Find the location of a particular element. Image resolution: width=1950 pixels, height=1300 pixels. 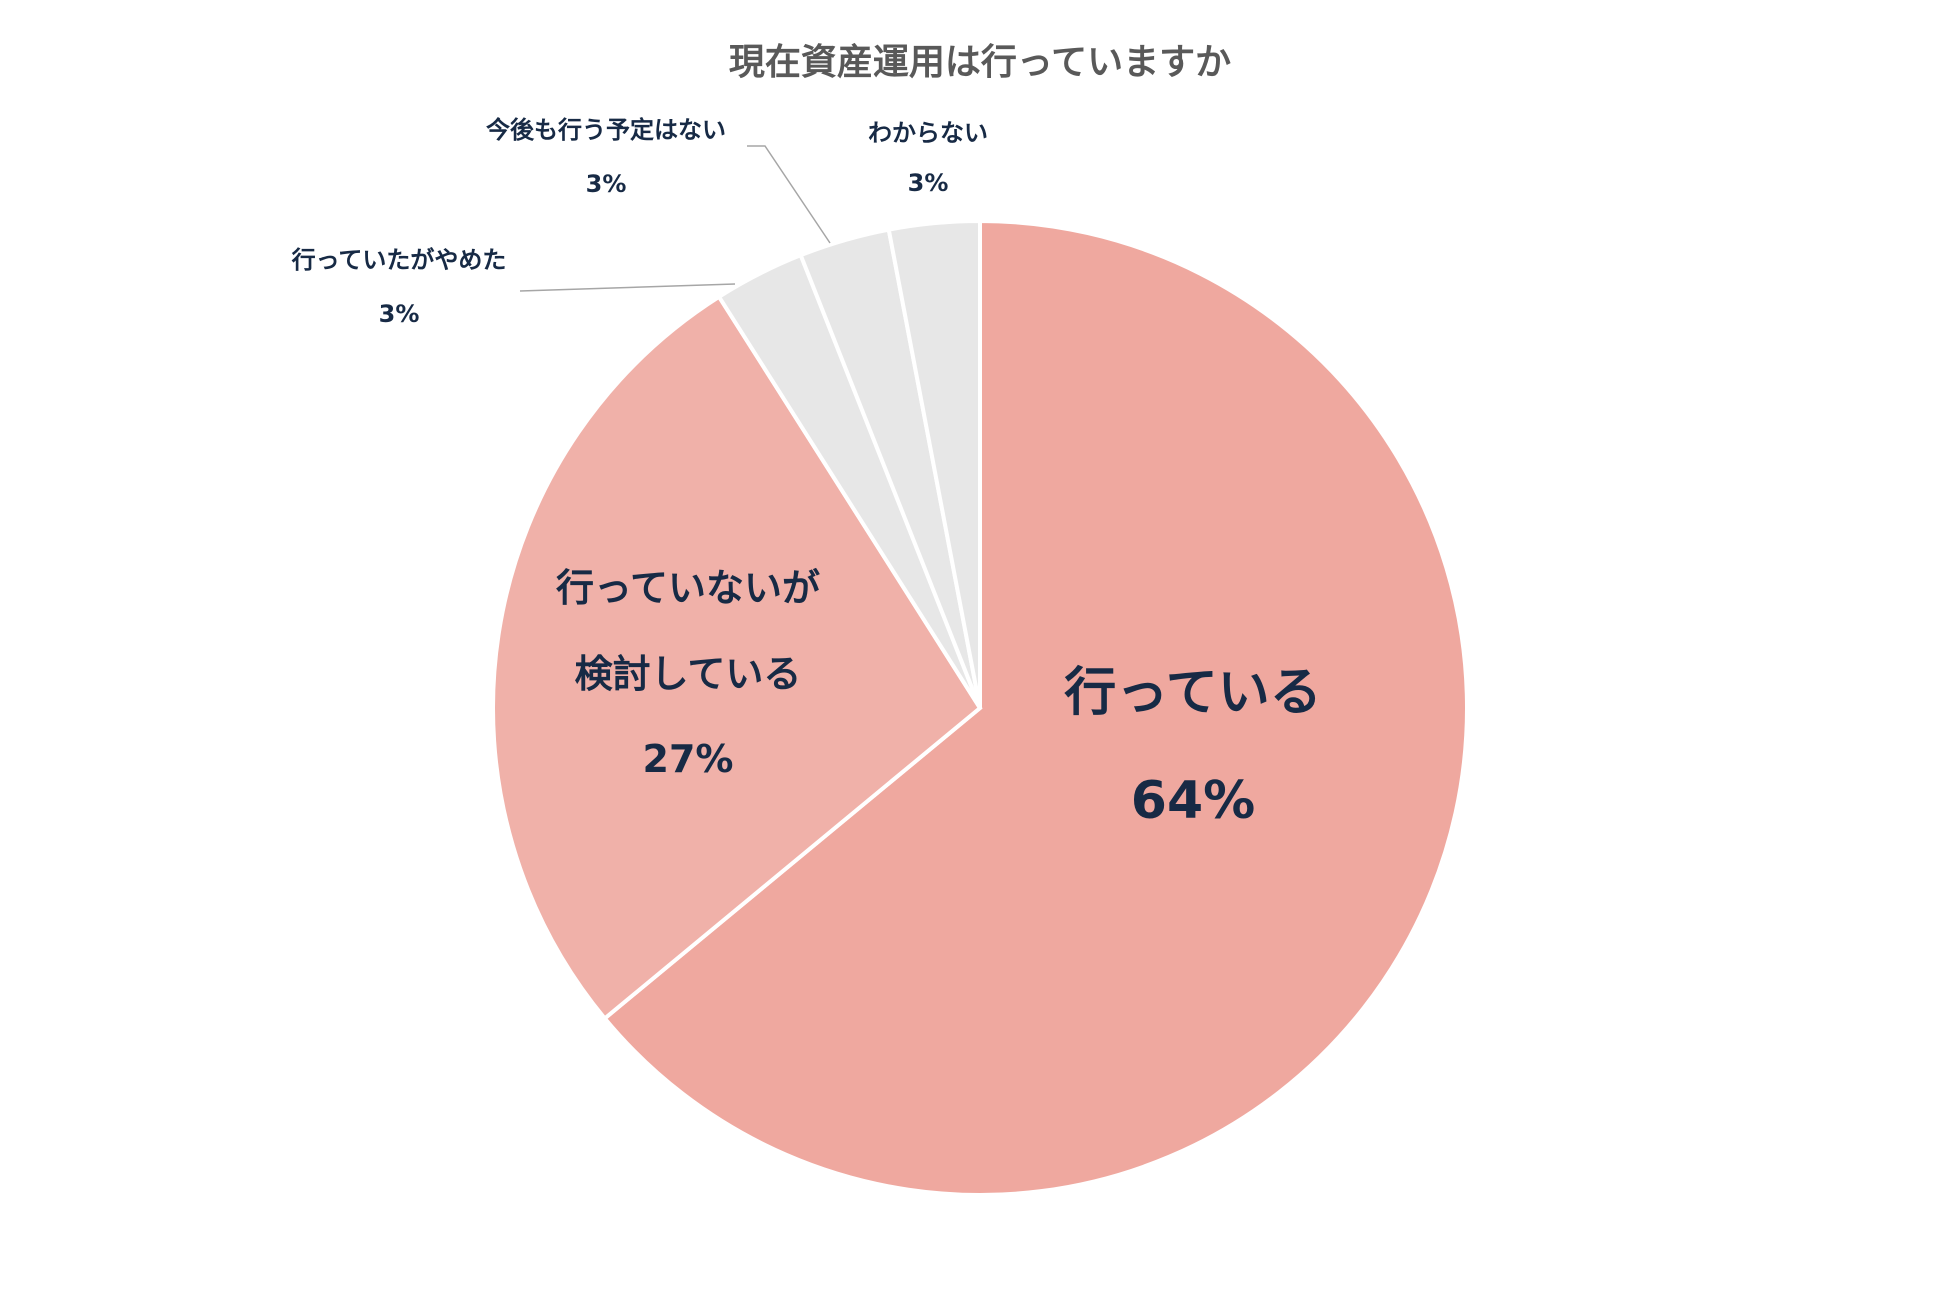

slice-label: 行っていたがやめた 3% is located at coordinates (399, 287).